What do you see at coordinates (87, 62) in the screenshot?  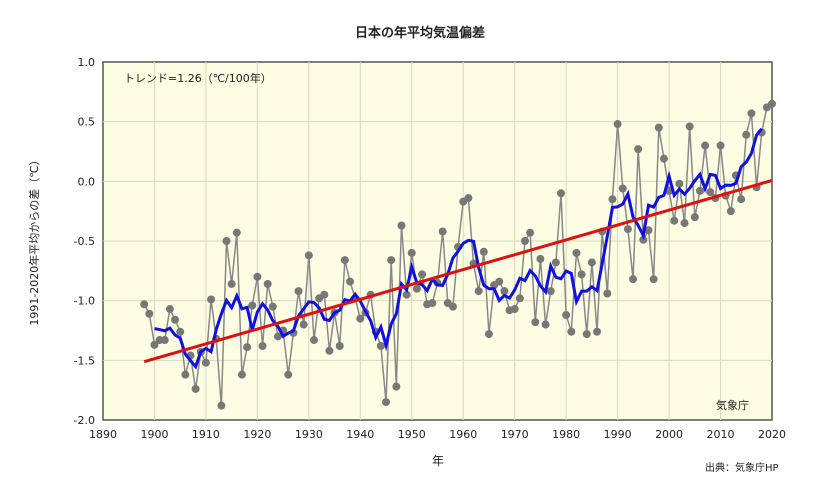 I see `y-tick-label: 1.0` at bounding box center [87, 62].